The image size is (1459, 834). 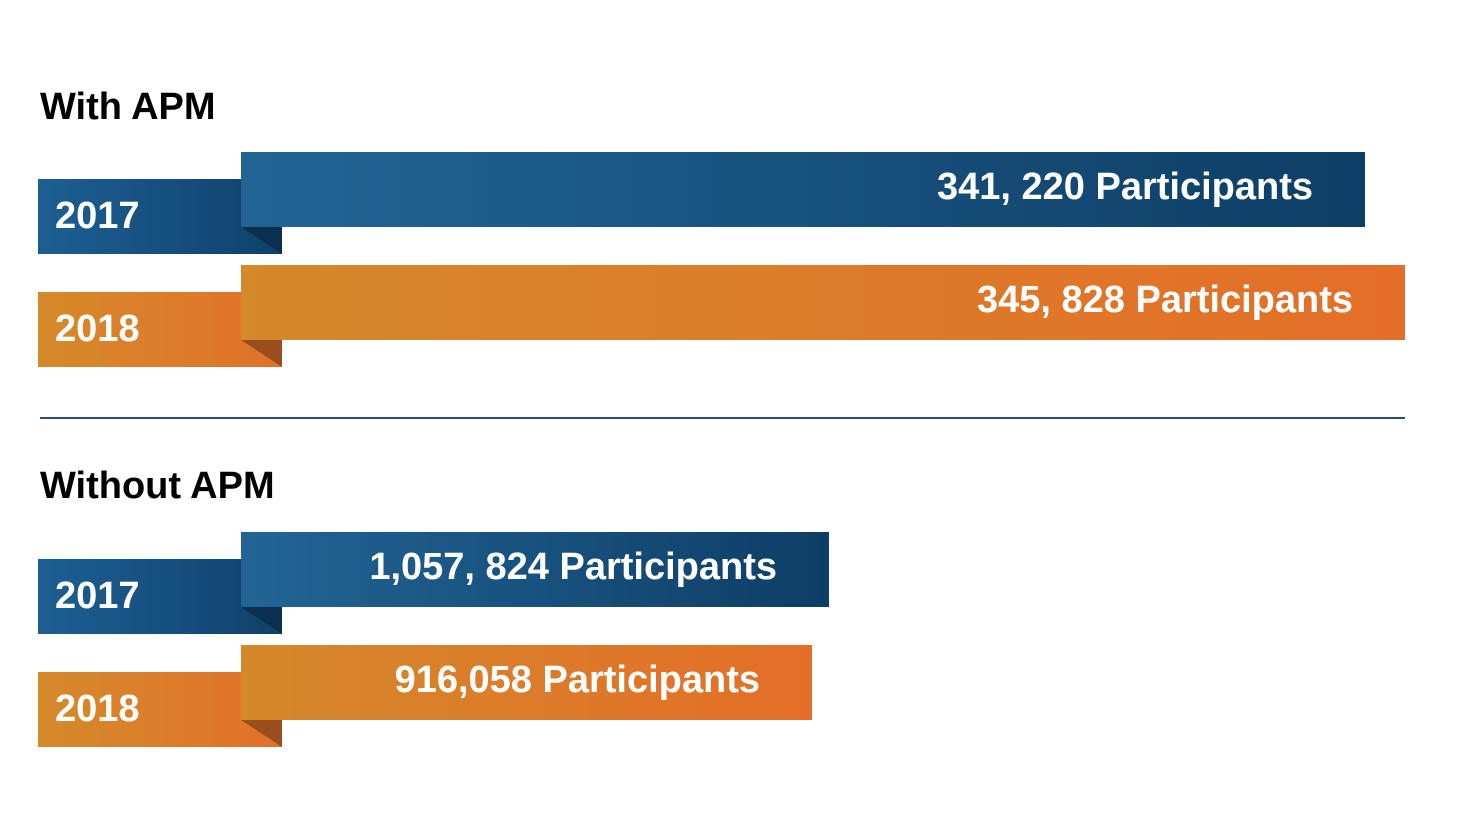 What do you see at coordinates (823, 302) in the screenshot?
I see `value-bar: 345, 828 Participants` at bounding box center [823, 302].